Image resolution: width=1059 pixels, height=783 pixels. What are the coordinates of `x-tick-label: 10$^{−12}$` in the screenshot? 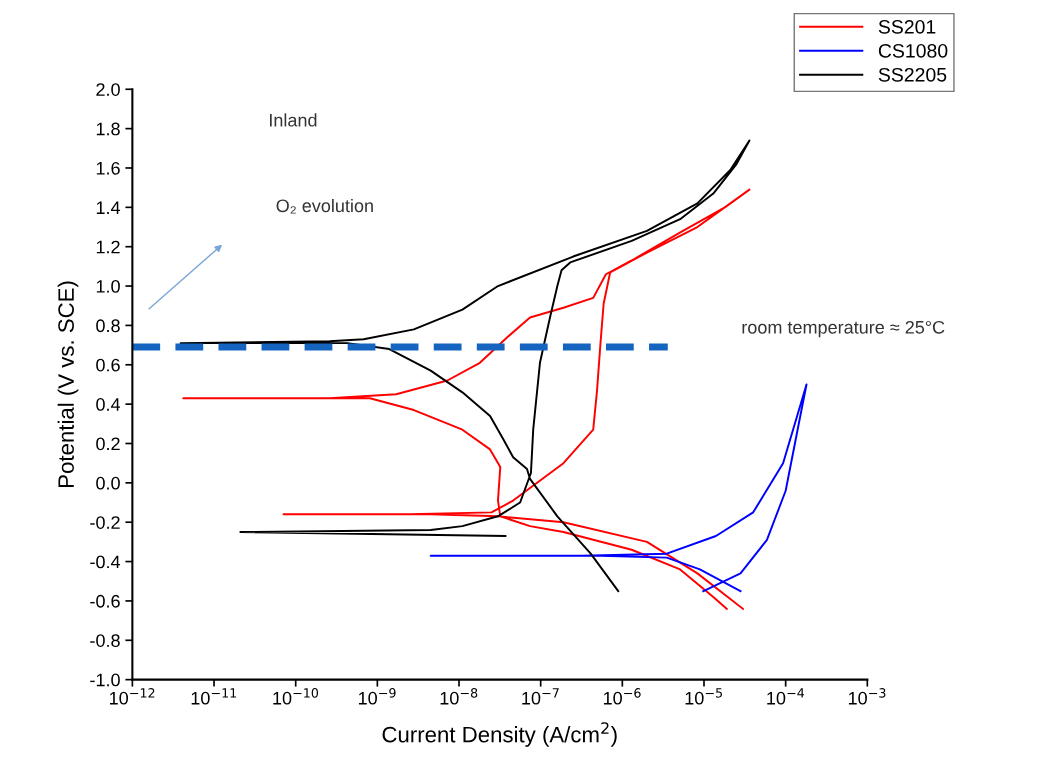 It's located at (132, 696).